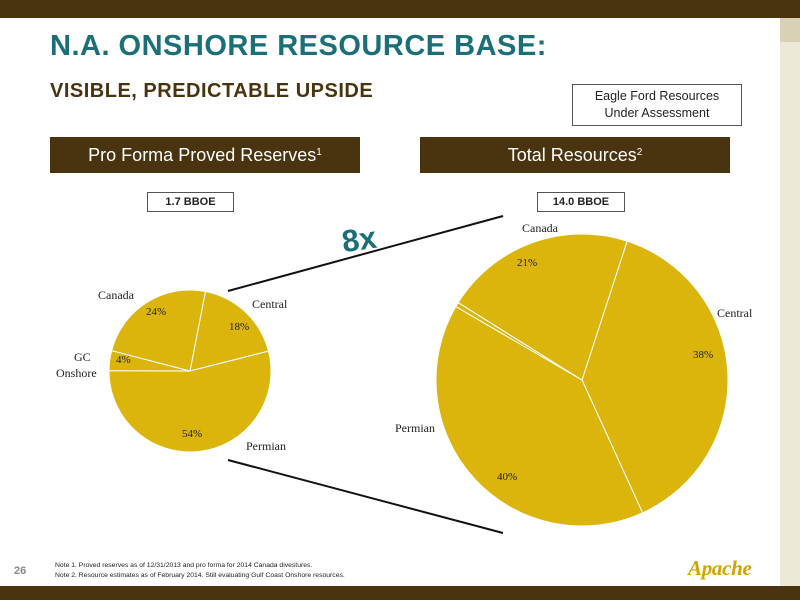 The height and width of the screenshot is (600, 800). I want to click on proved-reserves-header: Pro Forma Proved Reserves 1, so click(205, 155).